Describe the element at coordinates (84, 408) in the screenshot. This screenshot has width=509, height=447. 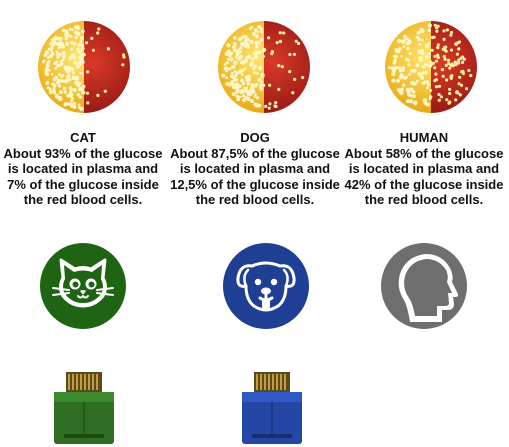
I see `cat-test-strip` at that location.